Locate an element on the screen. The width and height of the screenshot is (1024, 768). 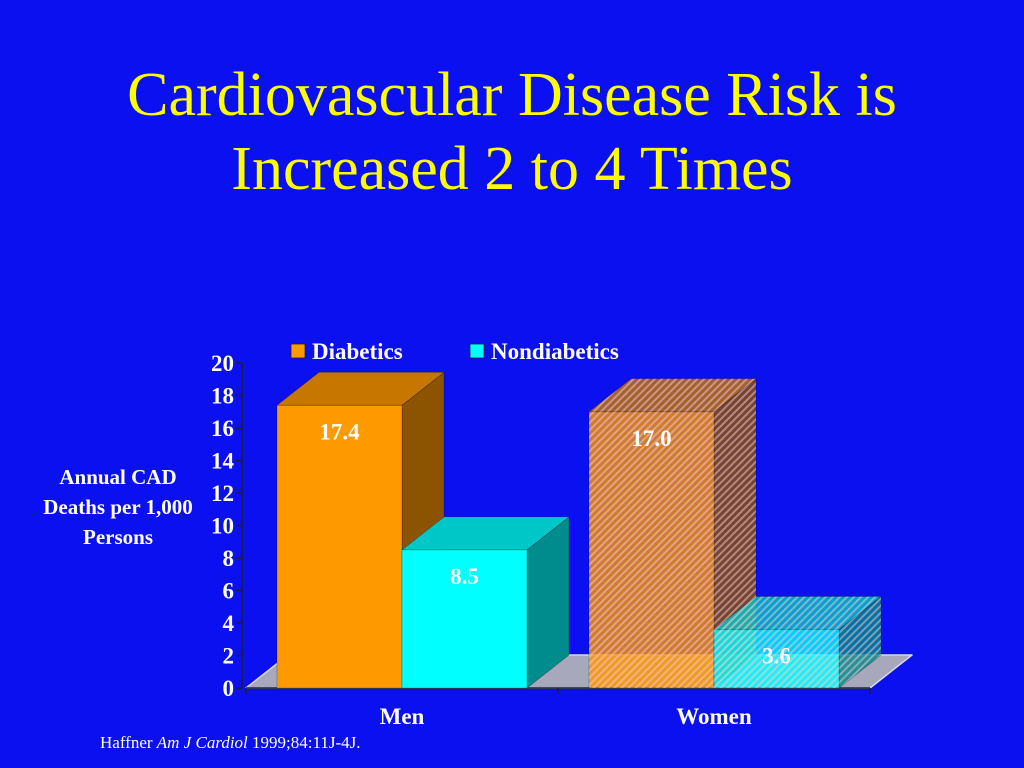
y-tick-label: 2 is located at coordinates (229, 656).